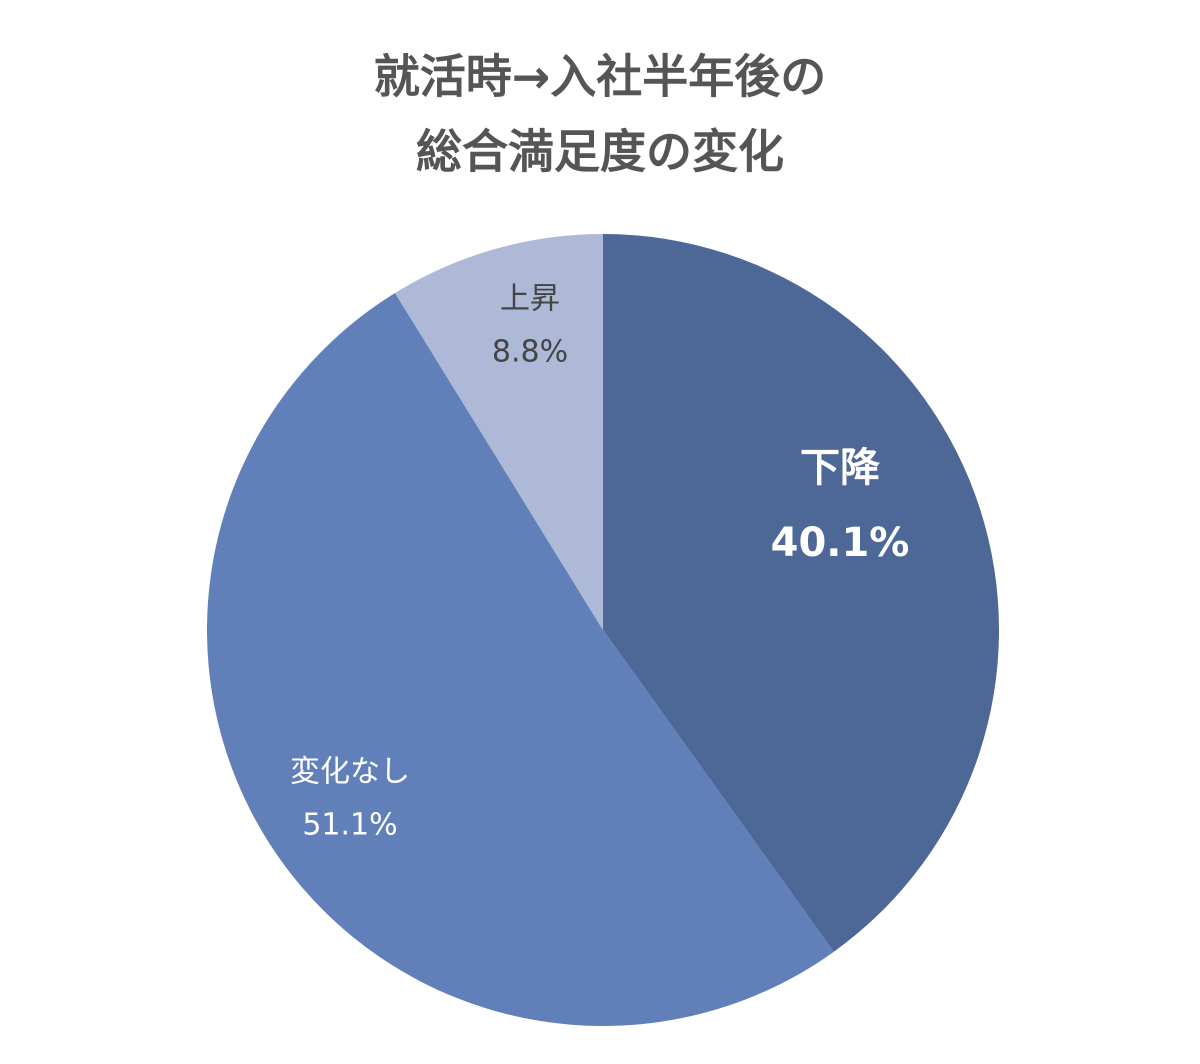  I want to click on slice-label: 下降, so click(840, 468).